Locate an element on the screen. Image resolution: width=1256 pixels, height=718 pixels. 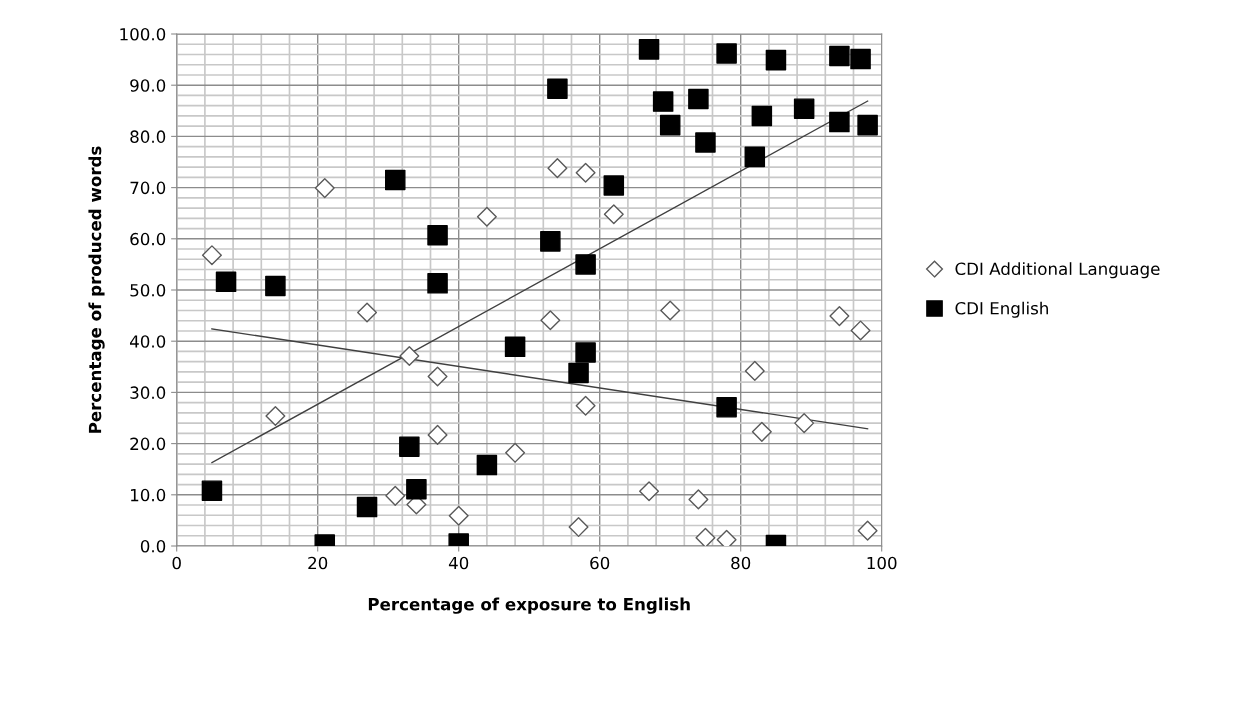
y-tick-label: 0.0 is located at coordinates (153, 546).